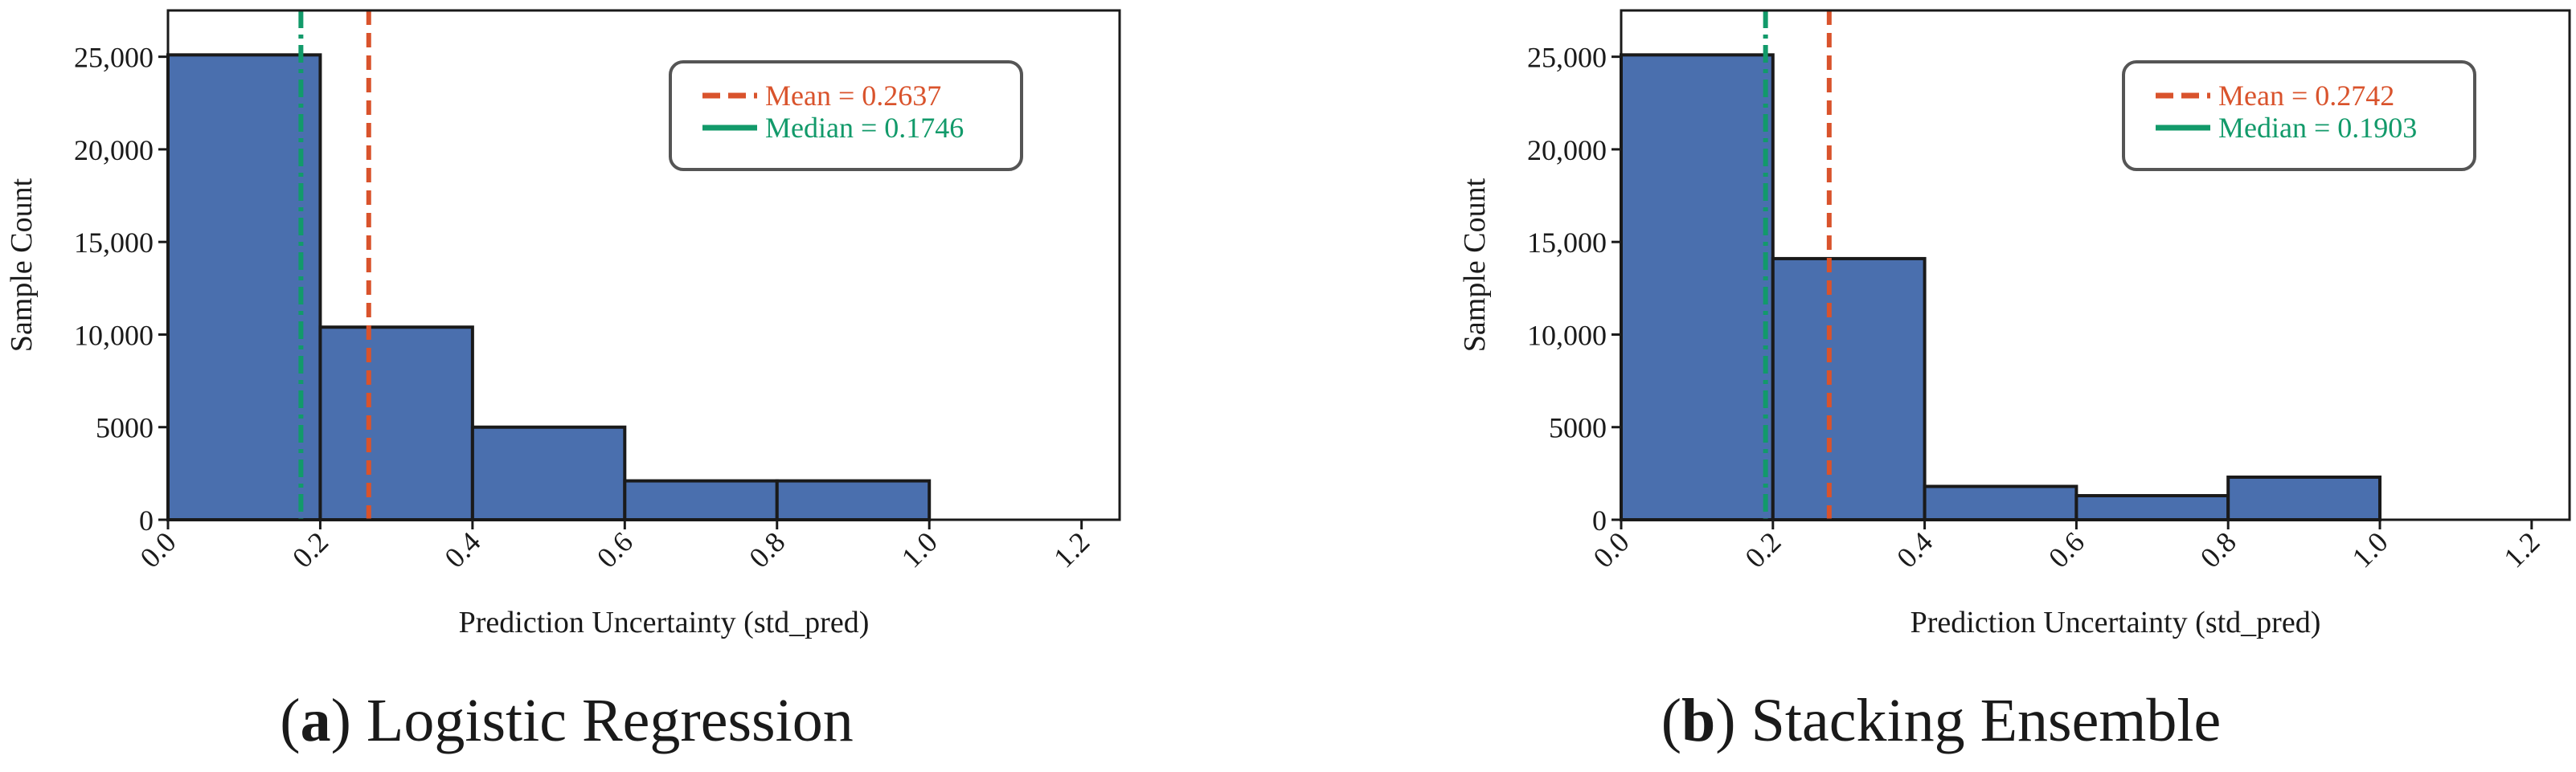 This screenshot has width=2576, height=772. I want to click on caption-letter: b, so click(1698, 720).